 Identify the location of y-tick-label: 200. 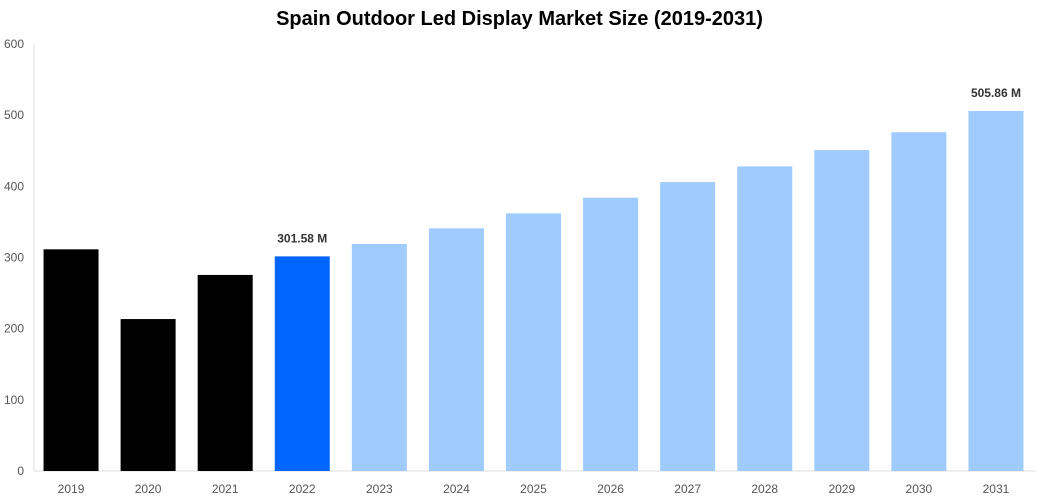
(14, 329).